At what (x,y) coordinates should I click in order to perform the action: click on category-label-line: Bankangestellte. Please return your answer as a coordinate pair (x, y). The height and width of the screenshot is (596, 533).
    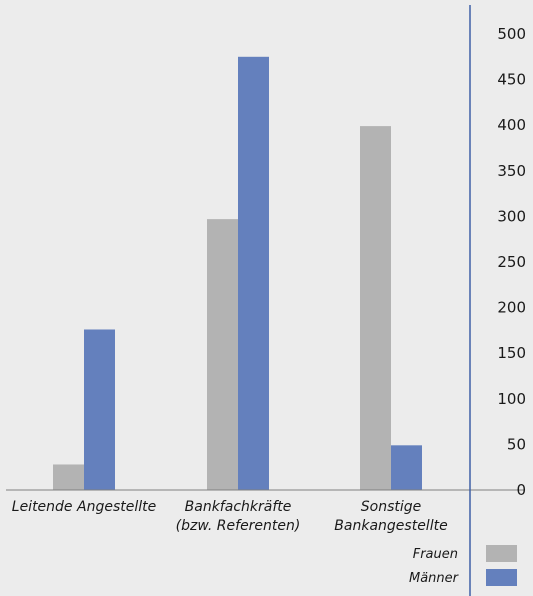
    Looking at the image, I should click on (390, 526).